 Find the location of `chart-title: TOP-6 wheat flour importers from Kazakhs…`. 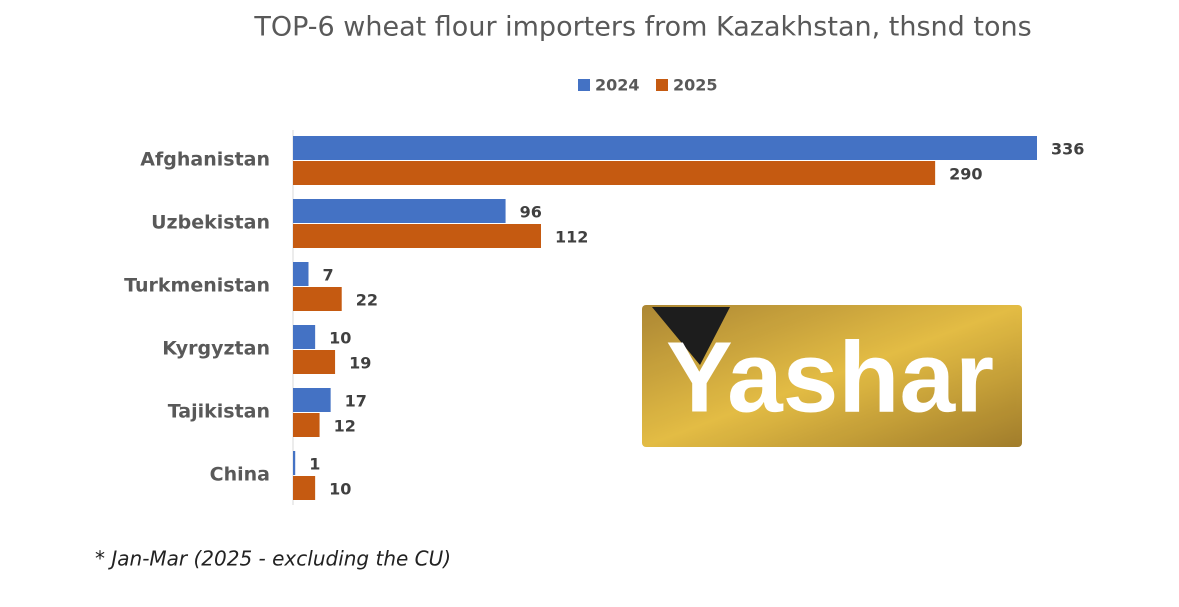

chart-title: TOP-6 wheat flour importers from Kazakhs… is located at coordinates (642, 27).